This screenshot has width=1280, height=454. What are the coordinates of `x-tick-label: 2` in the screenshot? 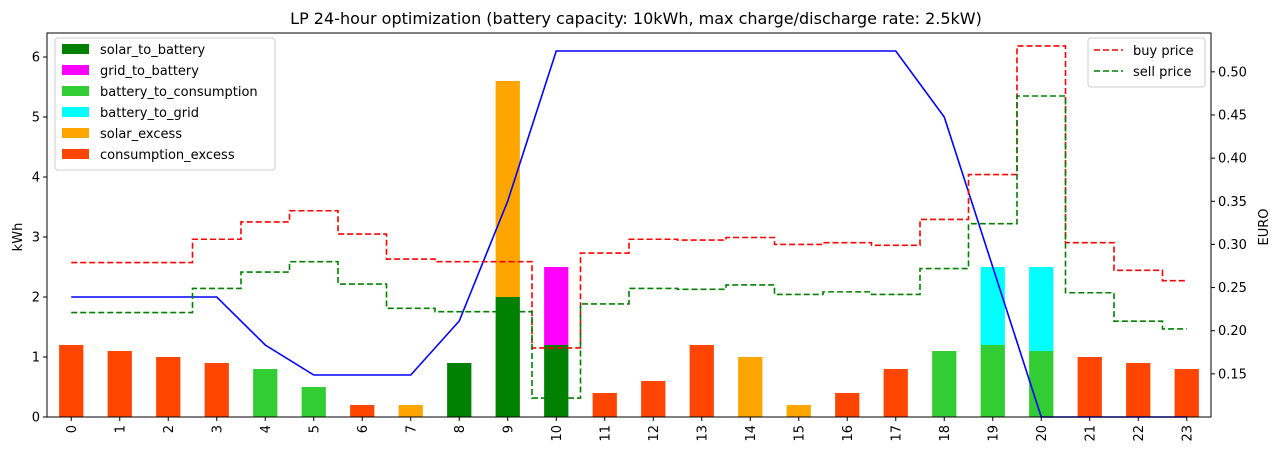 It's located at (169, 429).